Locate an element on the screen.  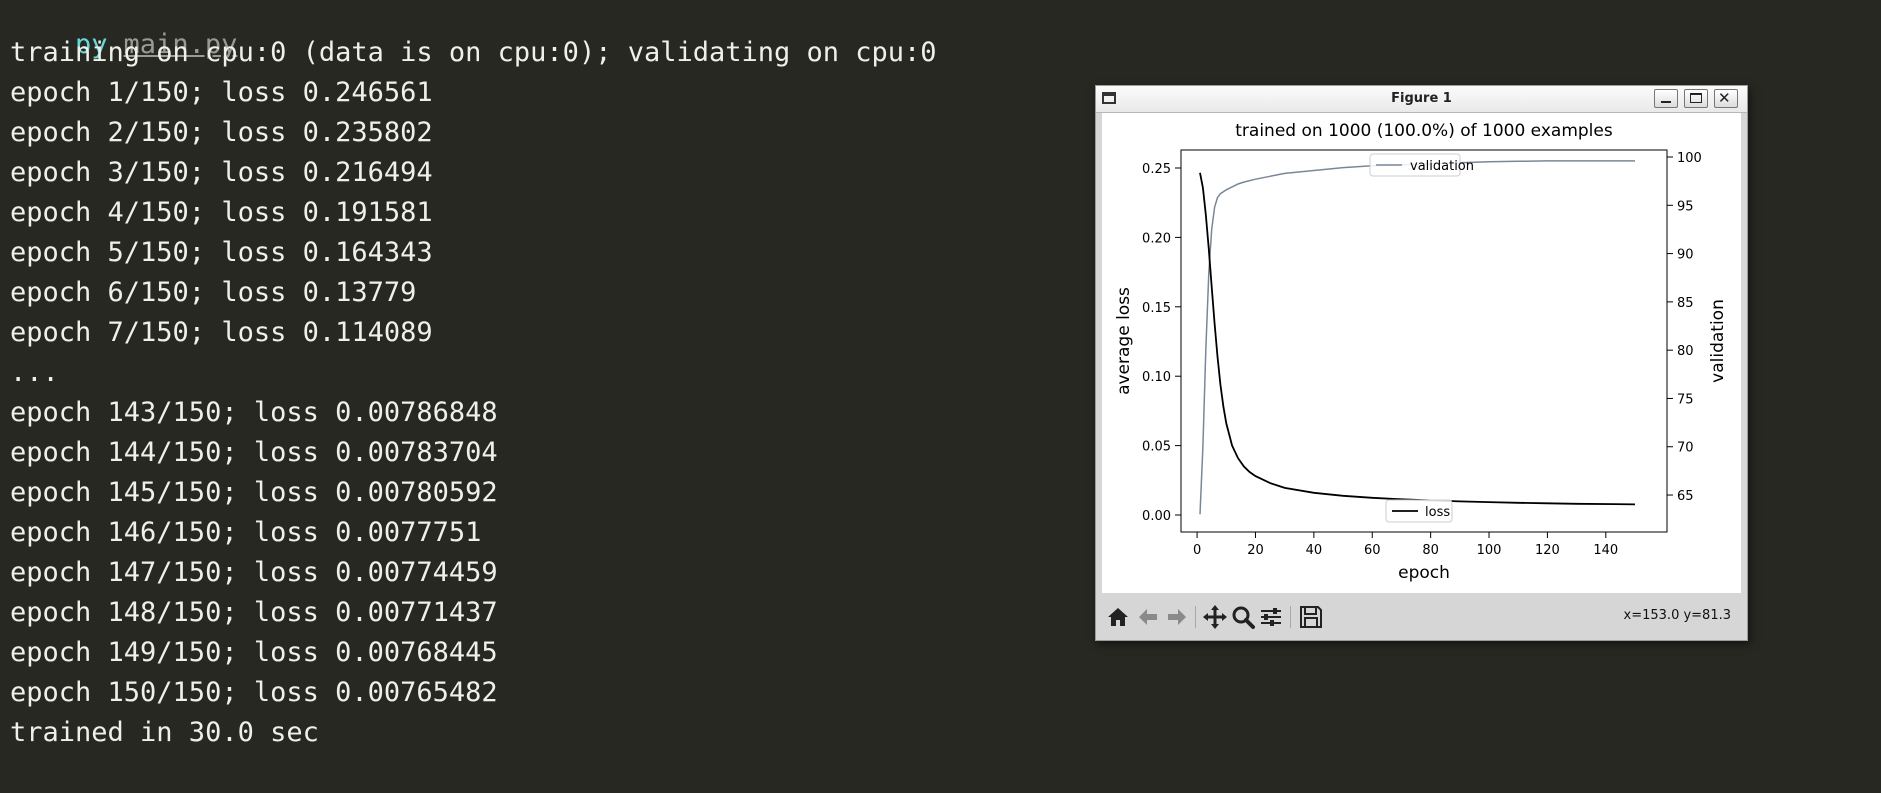
validation-legend: validation is located at coordinates (1421, 165).